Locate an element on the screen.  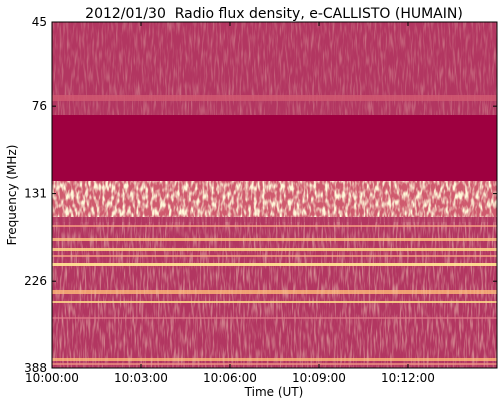
x-tick-label: 10:06:00 is located at coordinates (230, 378).